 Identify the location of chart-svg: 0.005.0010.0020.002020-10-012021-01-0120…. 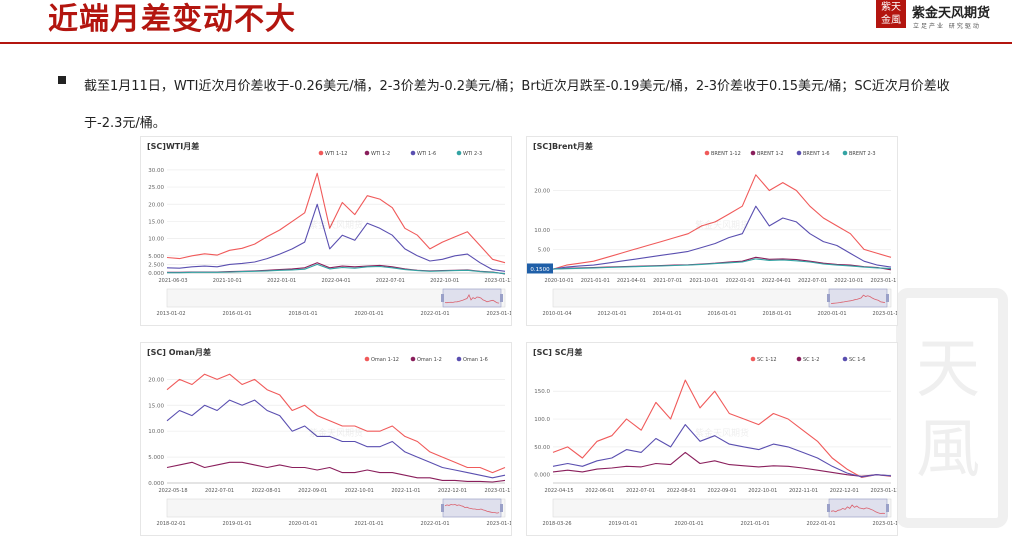
(712, 233).